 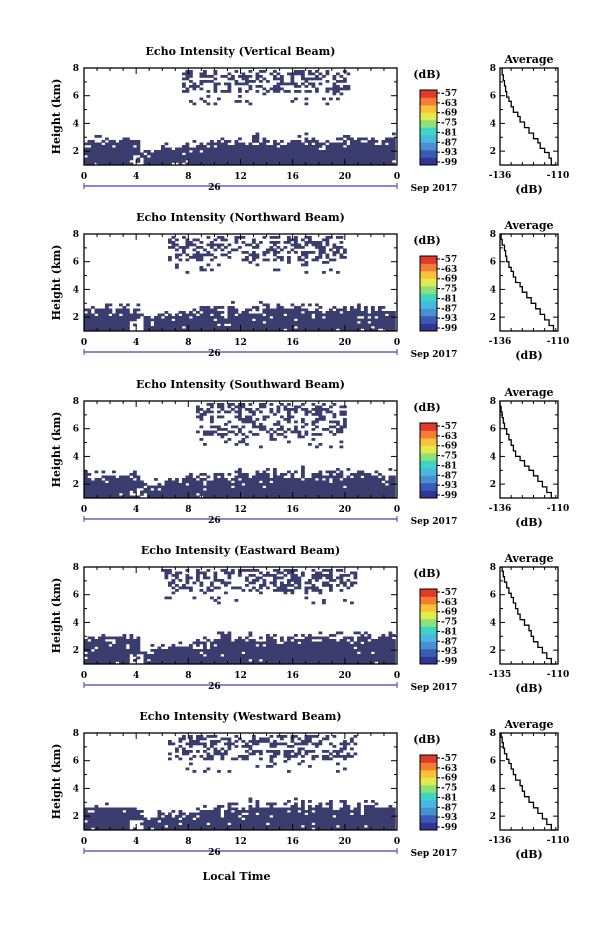 What do you see at coordinates (449, 270) in the screenshot?
I see `colorbar-tick-label: -63` at bounding box center [449, 270].